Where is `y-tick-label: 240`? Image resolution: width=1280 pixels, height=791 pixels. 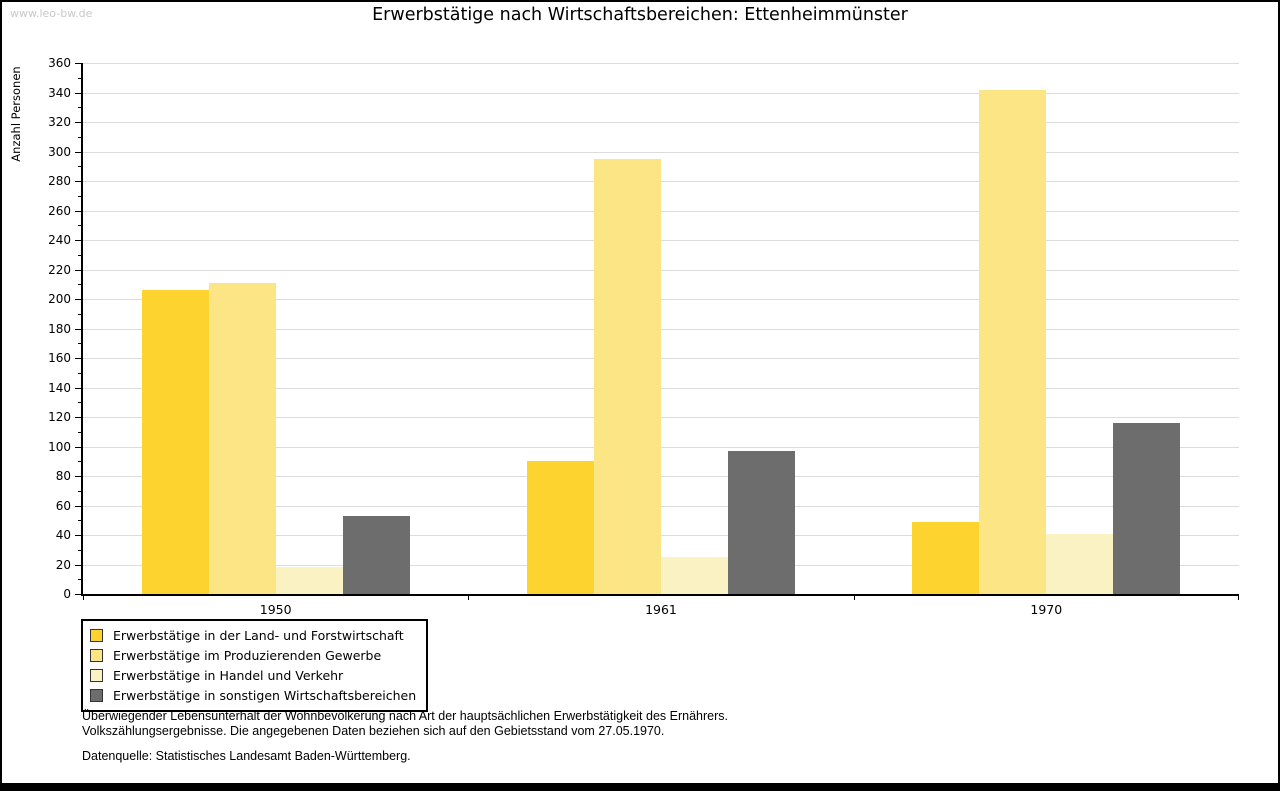
y-tick-label: 240 is located at coordinates (59, 240).